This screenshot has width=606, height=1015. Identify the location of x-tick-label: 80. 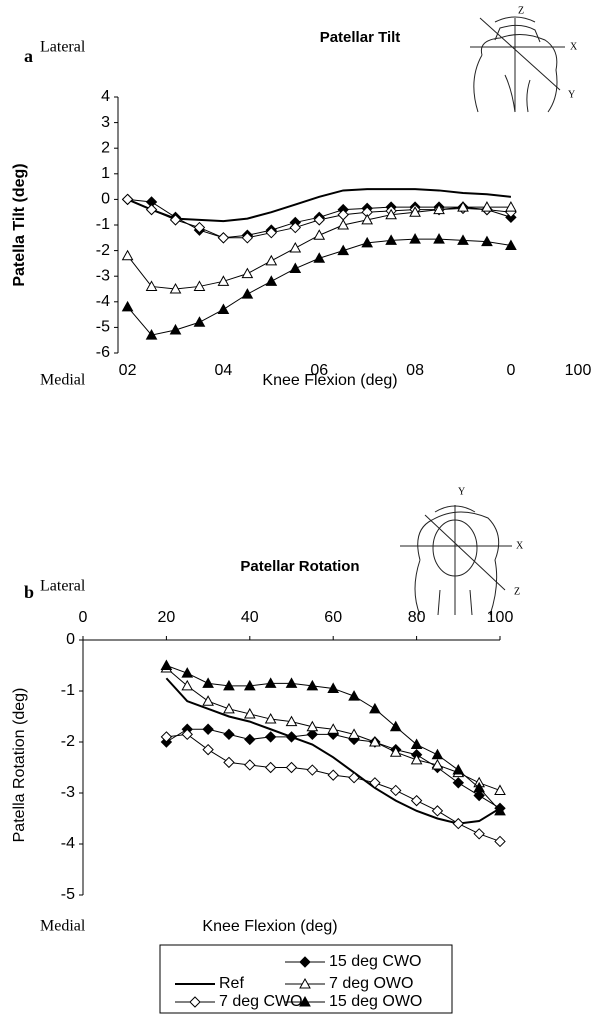
(417, 617).